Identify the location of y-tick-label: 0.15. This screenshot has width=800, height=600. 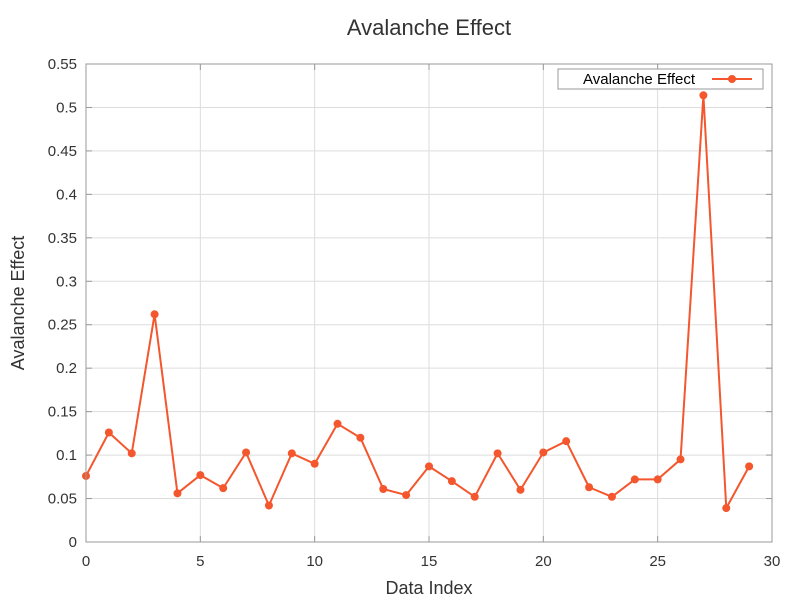
(62, 412).